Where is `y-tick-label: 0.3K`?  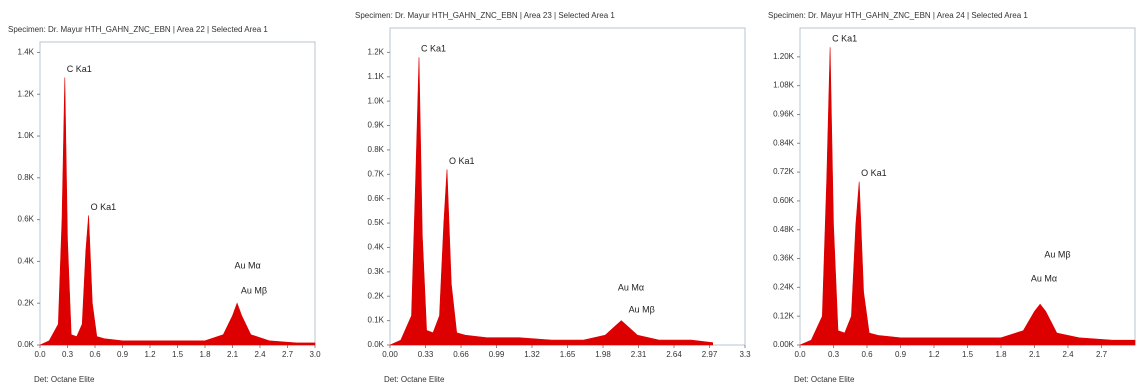
y-tick-label: 0.3K is located at coordinates (376, 271).